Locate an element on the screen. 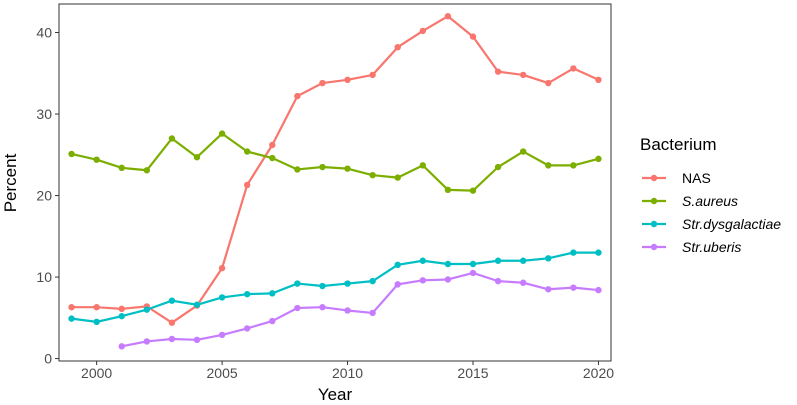 This screenshot has width=797, height=405. legend-label: NAS is located at coordinates (696, 178).